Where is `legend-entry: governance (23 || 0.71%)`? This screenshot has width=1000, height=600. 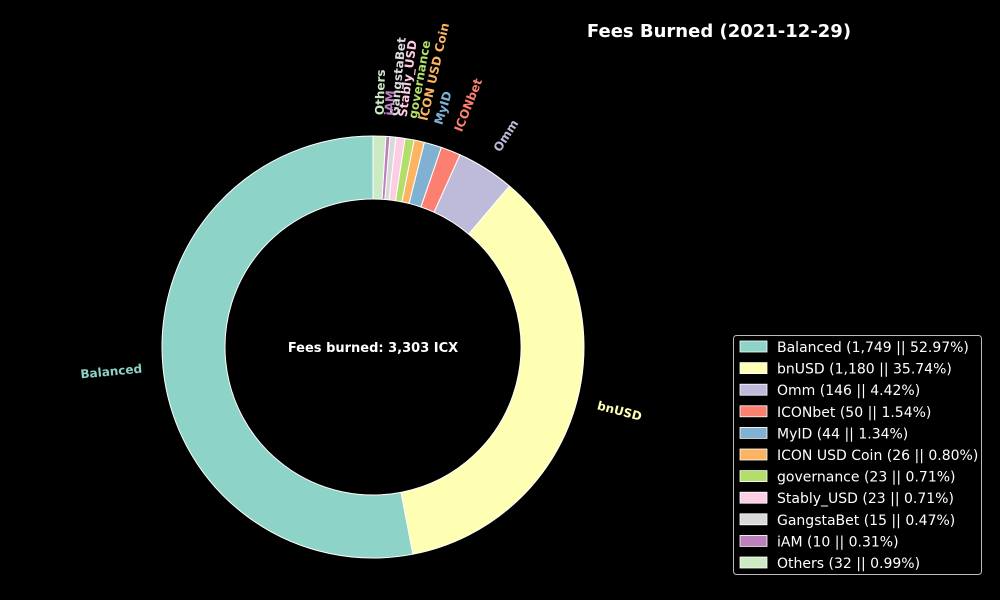 legend-entry: governance (23 || 0.71%) is located at coordinates (866, 478).